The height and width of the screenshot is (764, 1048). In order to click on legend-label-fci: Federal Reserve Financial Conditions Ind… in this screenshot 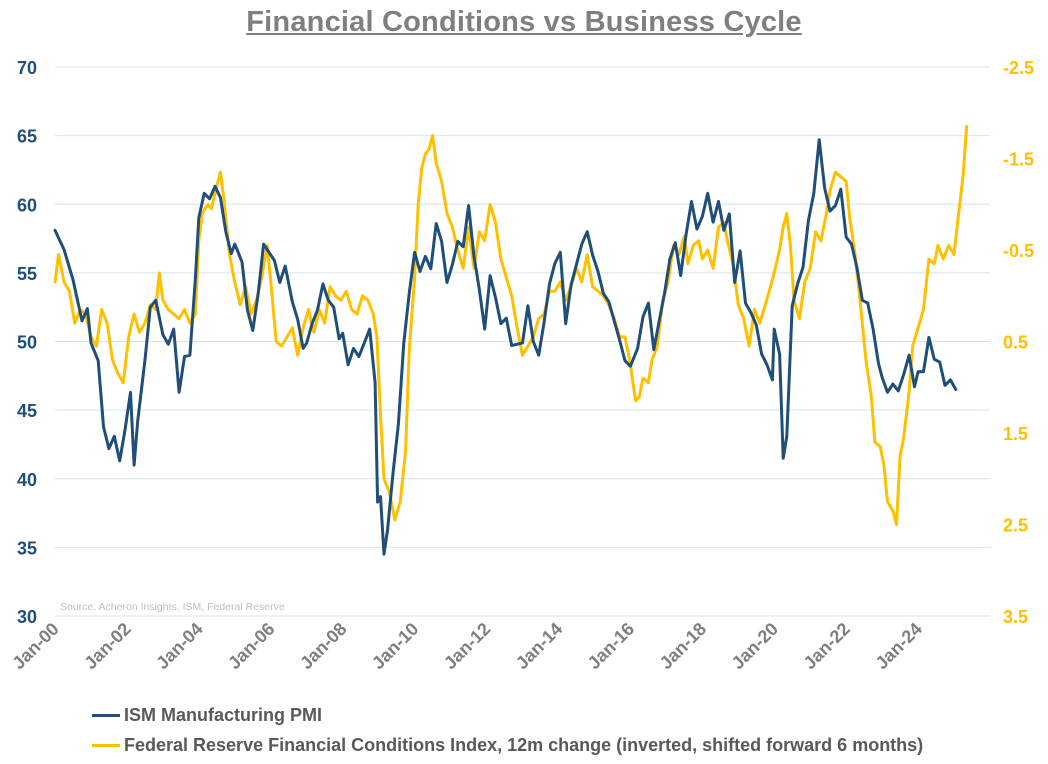, I will do `click(524, 744)`.